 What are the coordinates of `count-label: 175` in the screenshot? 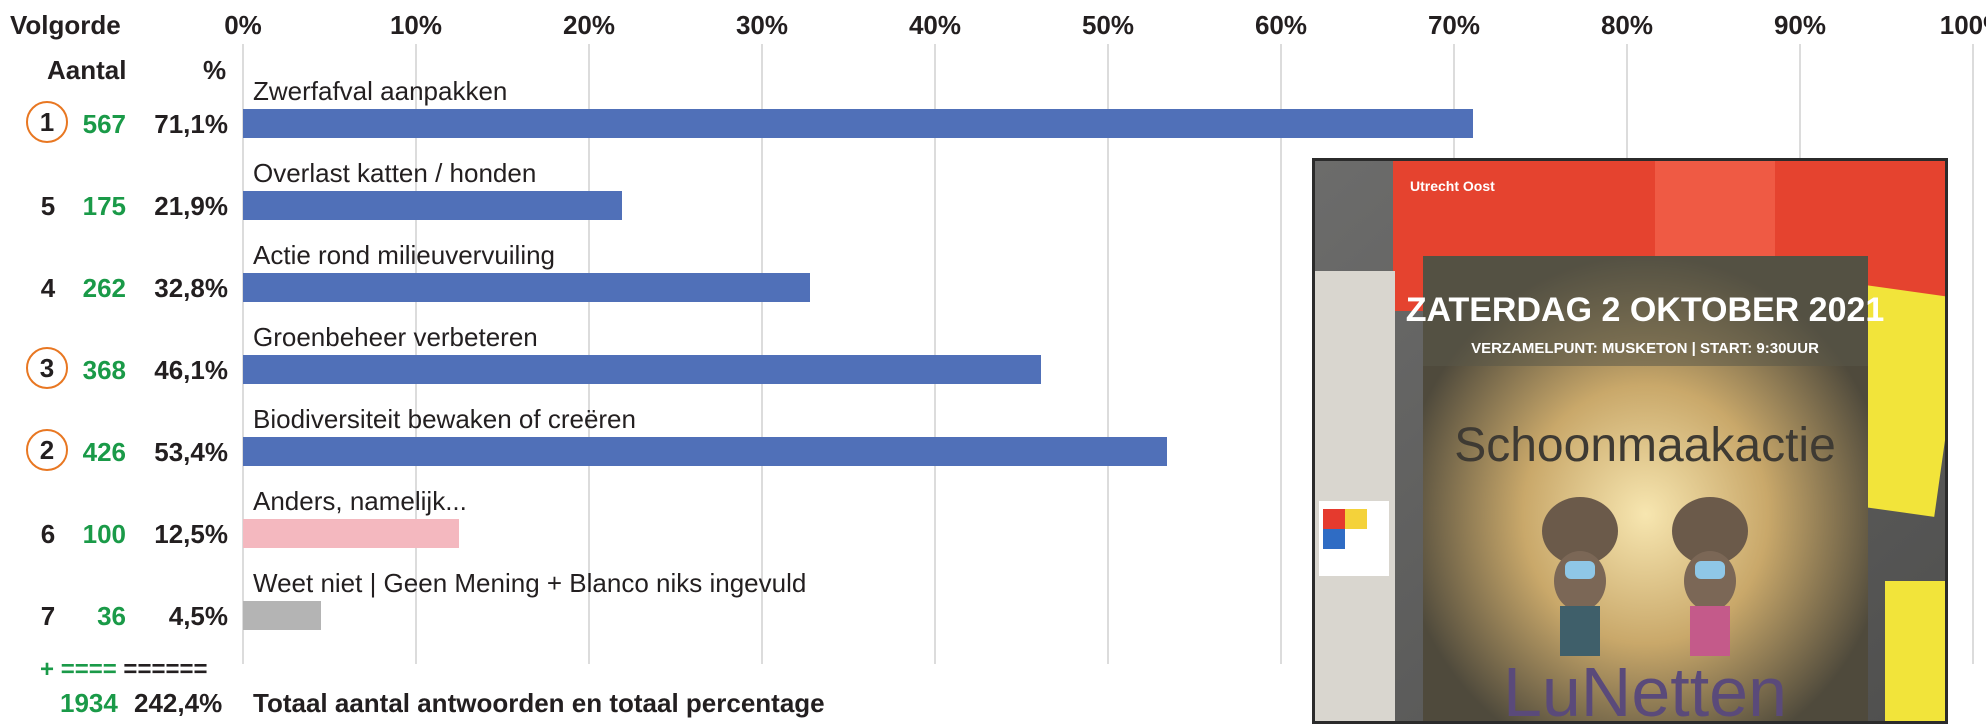 It's located at (104, 206).